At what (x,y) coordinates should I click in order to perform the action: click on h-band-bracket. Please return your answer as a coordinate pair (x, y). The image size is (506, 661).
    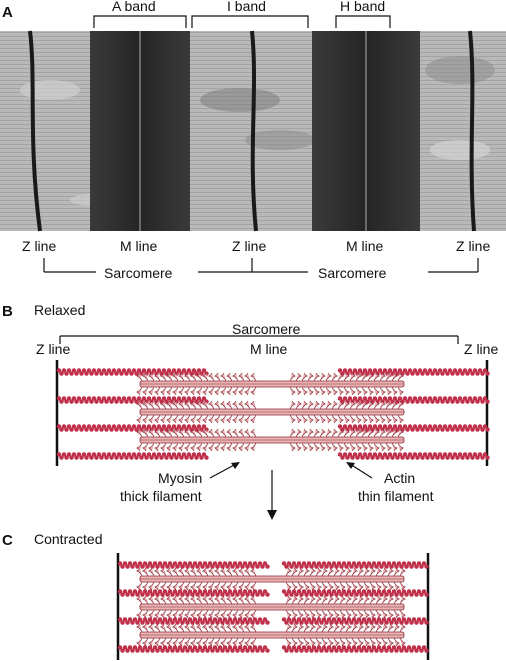
    Looking at the image, I should click on (363, 21).